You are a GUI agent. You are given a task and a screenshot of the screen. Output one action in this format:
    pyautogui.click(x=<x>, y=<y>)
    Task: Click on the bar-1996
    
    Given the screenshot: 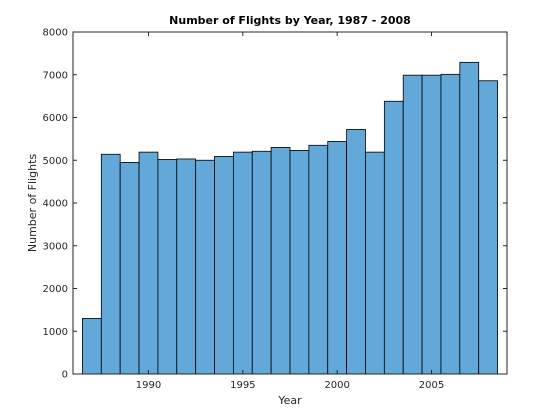 What is the action you would take?
    pyautogui.click(x=261, y=262)
    